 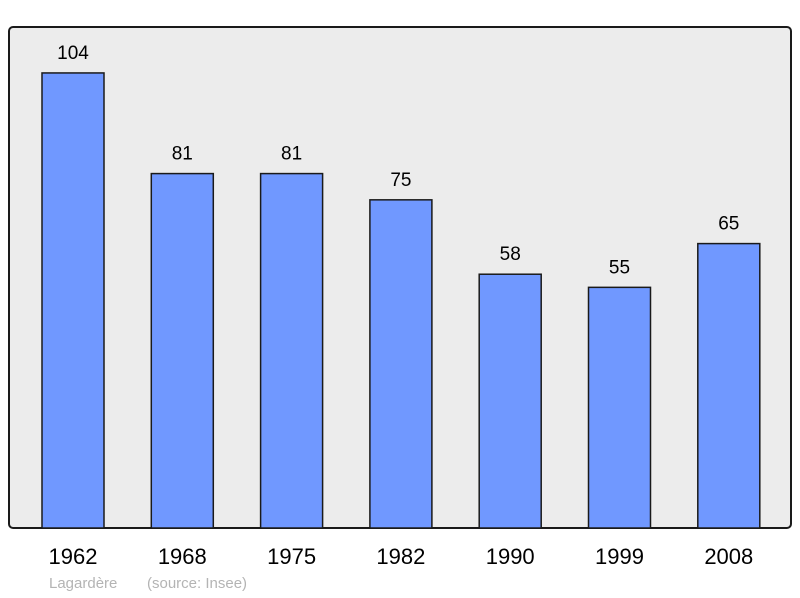 What do you see at coordinates (291, 154) in the screenshot?
I see `data-label-1975: 81` at bounding box center [291, 154].